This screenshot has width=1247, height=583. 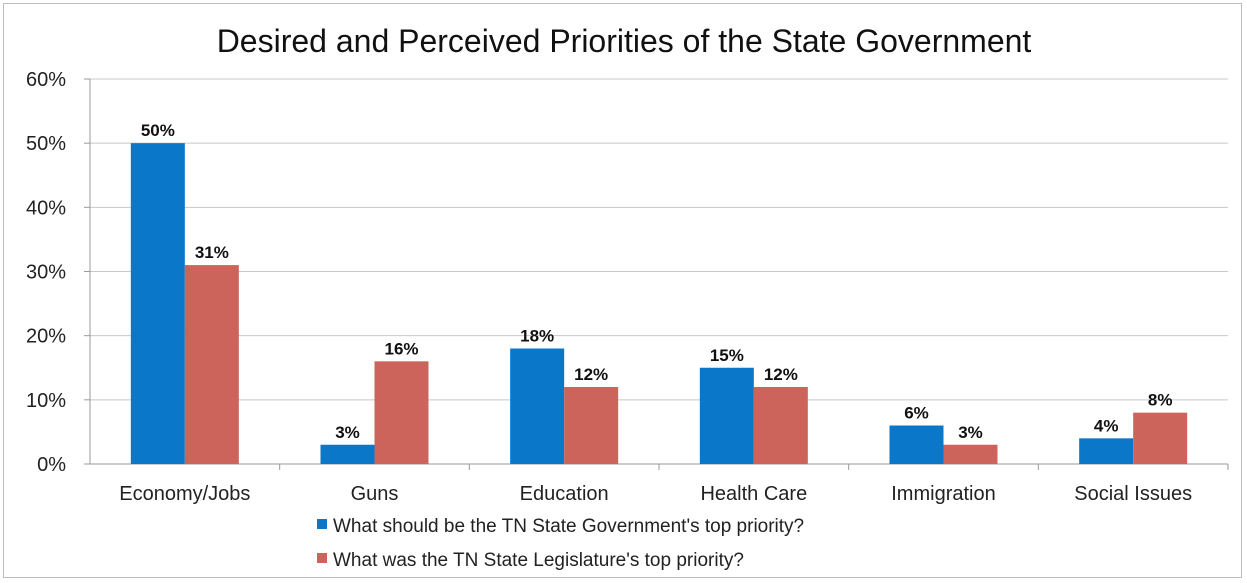 What do you see at coordinates (1106, 425) in the screenshot?
I see `data-label: 4%` at bounding box center [1106, 425].